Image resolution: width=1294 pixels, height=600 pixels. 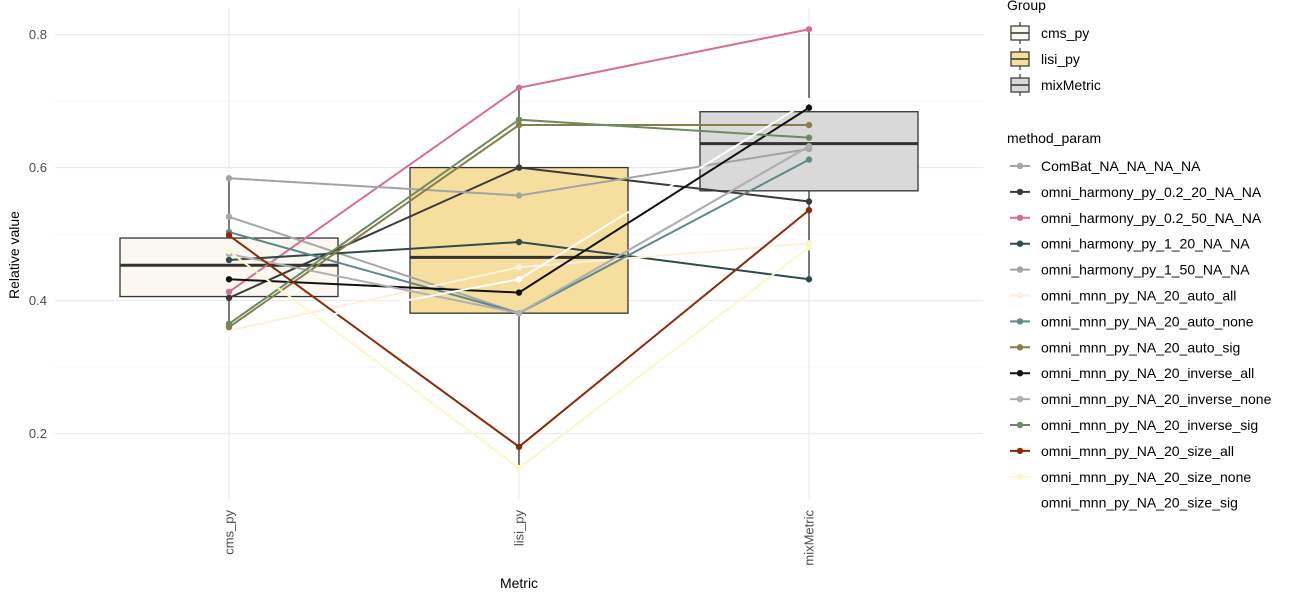 I want to click on series-legend-label: omni_mnn_py_NA_20_auto_sig, so click(x=1140, y=347).